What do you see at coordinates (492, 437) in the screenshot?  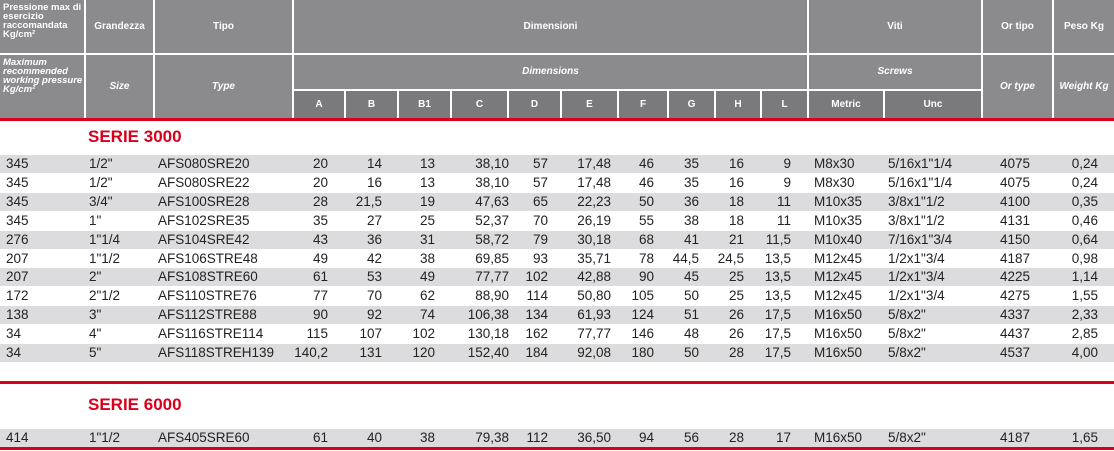 I see `dim-c-cell: 79,38` at bounding box center [492, 437].